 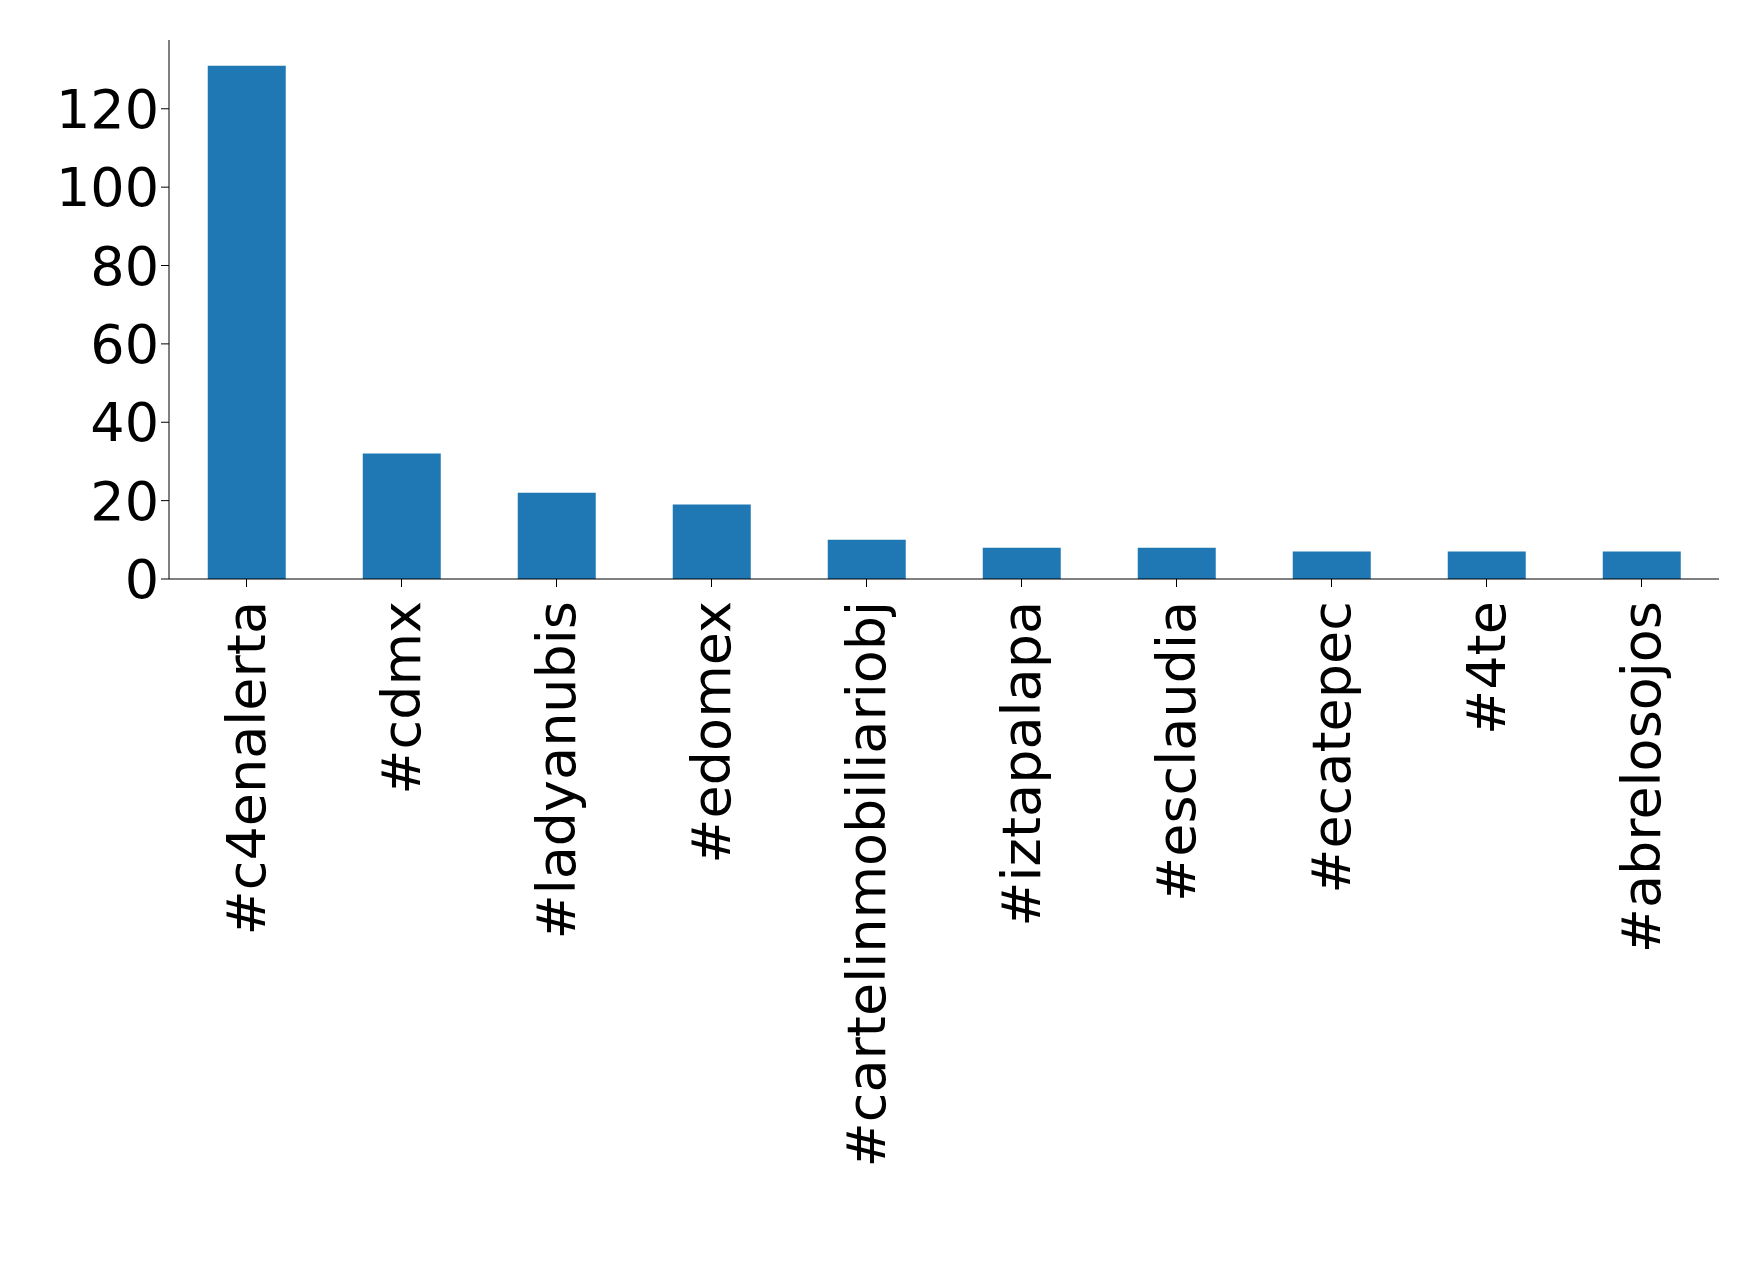 What do you see at coordinates (107, 109) in the screenshot?
I see `y-tick-label: 120` at bounding box center [107, 109].